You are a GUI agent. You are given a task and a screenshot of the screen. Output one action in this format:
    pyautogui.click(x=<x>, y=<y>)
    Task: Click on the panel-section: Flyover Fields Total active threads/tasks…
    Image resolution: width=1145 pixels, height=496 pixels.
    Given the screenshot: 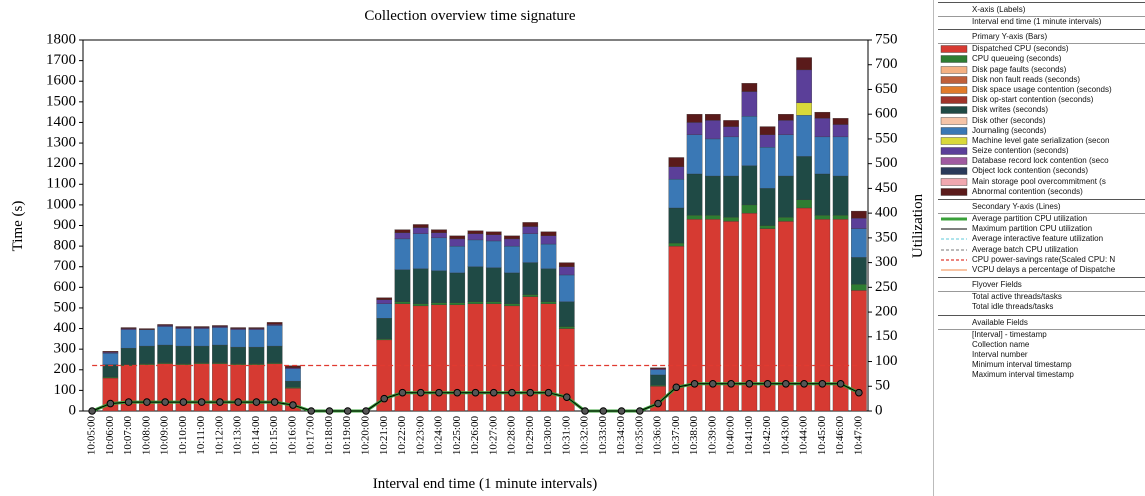 What is the action you would take?
    pyautogui.click(x=1041, y=294)
    